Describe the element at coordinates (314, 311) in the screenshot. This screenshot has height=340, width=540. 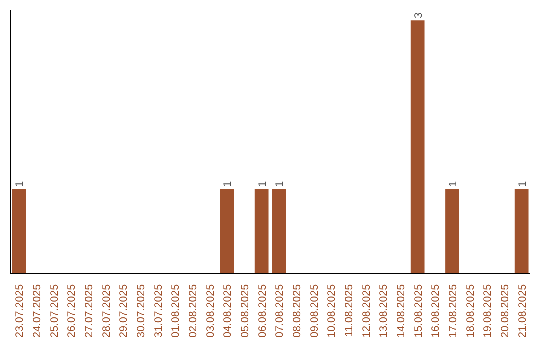
I see `x-tick-label: 09.08.2025` at that location.